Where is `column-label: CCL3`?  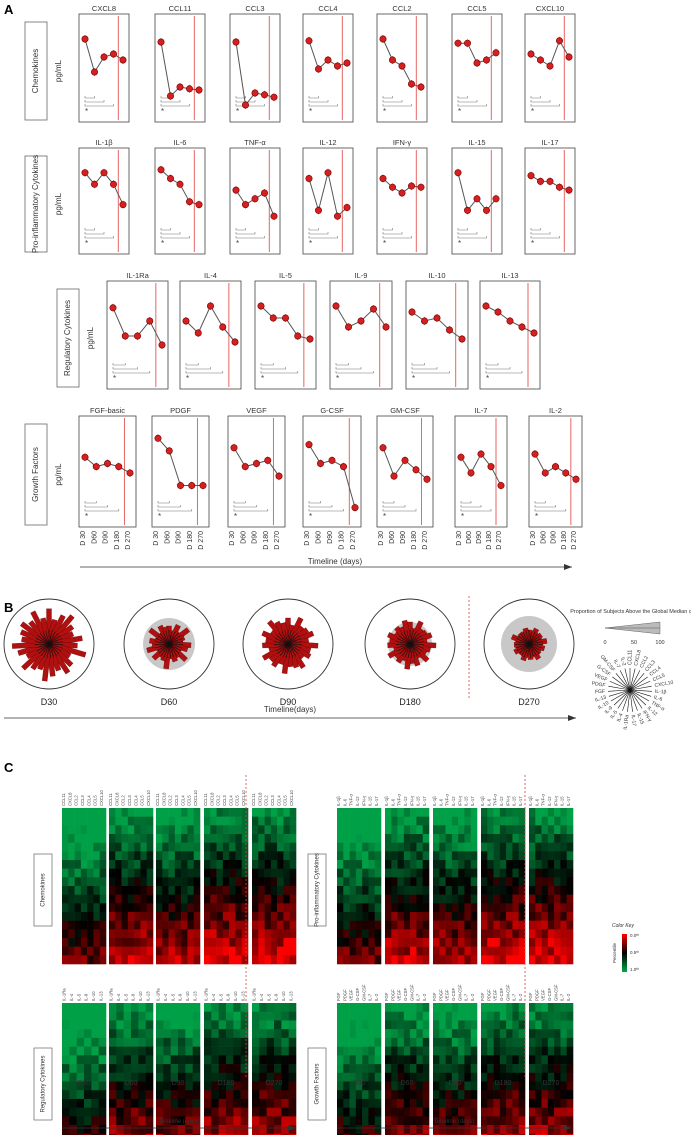
column-label: CCL3 is located at coordinates (176, 800).